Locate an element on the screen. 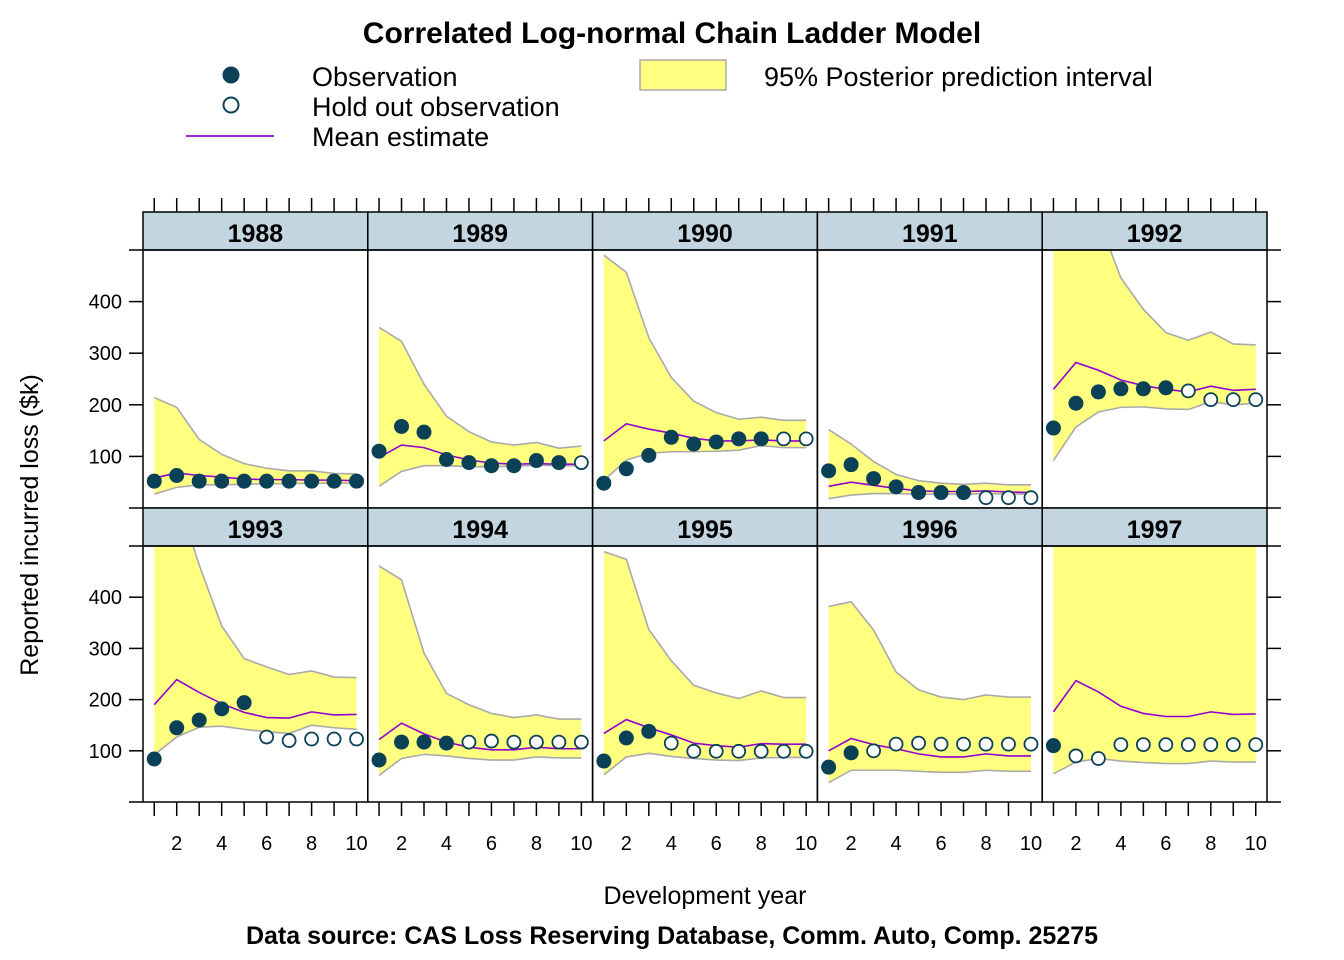 The image size is (1344, 960). panel-border is located at coordinates (1154, 674).